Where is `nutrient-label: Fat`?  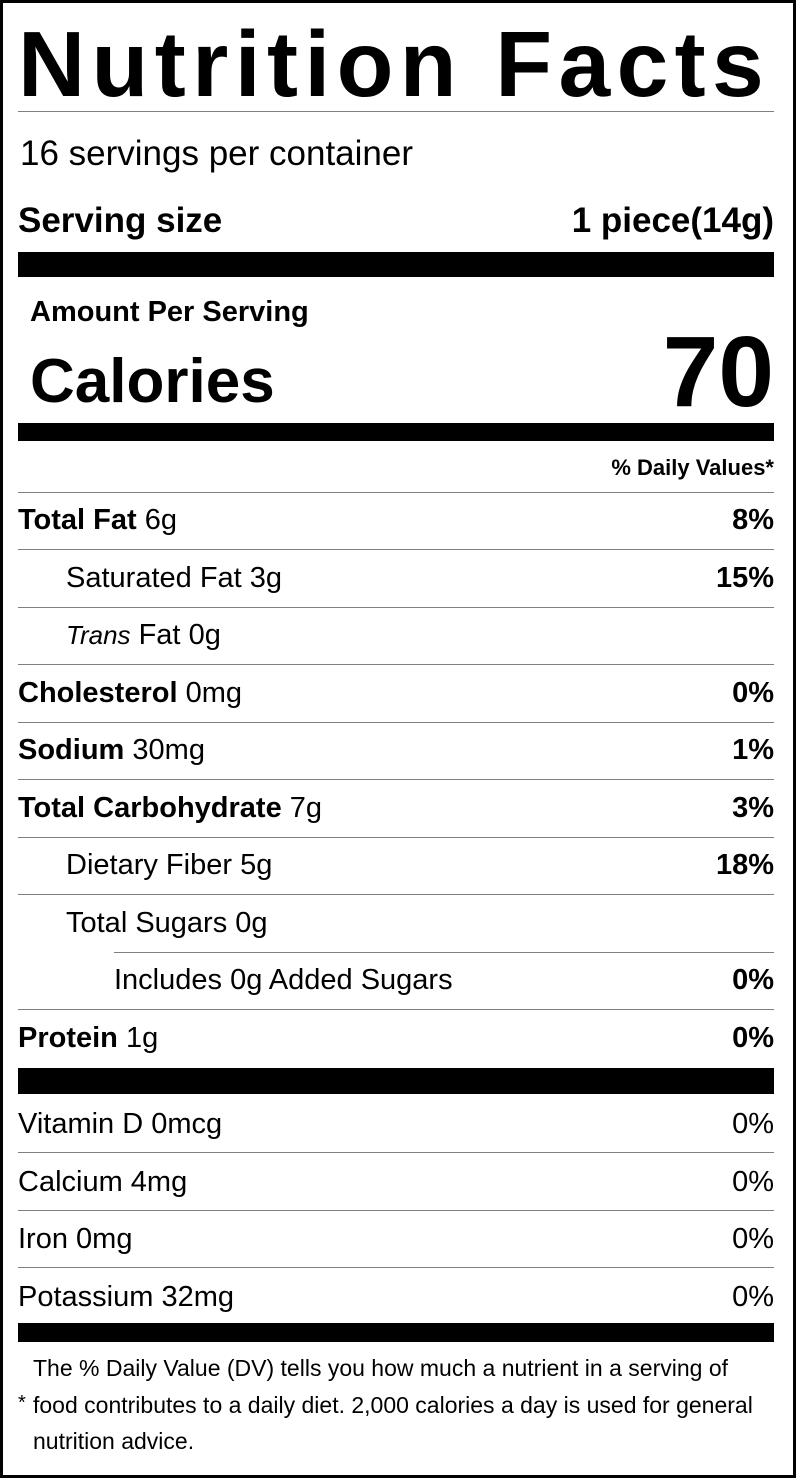
nutrient-label: Fat is located at coordinates (159, 635).